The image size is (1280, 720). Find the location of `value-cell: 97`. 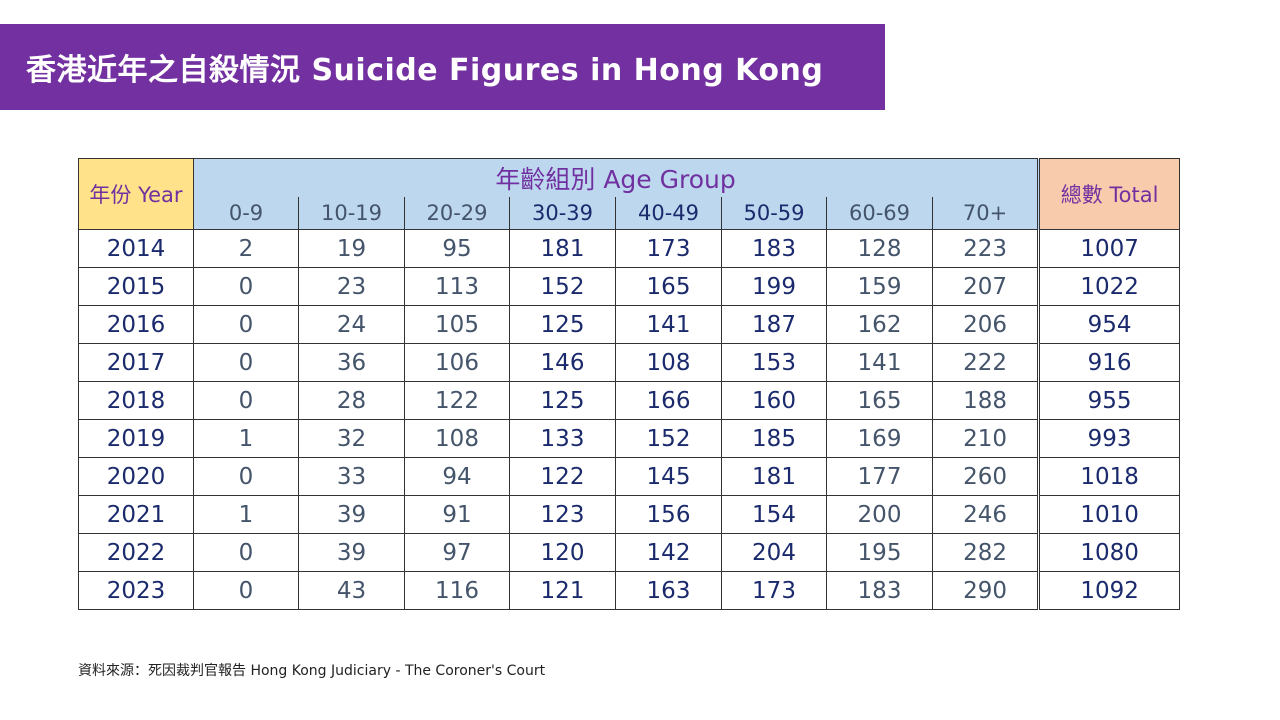

value-cell: 97 is located at coordinates (457, 552).